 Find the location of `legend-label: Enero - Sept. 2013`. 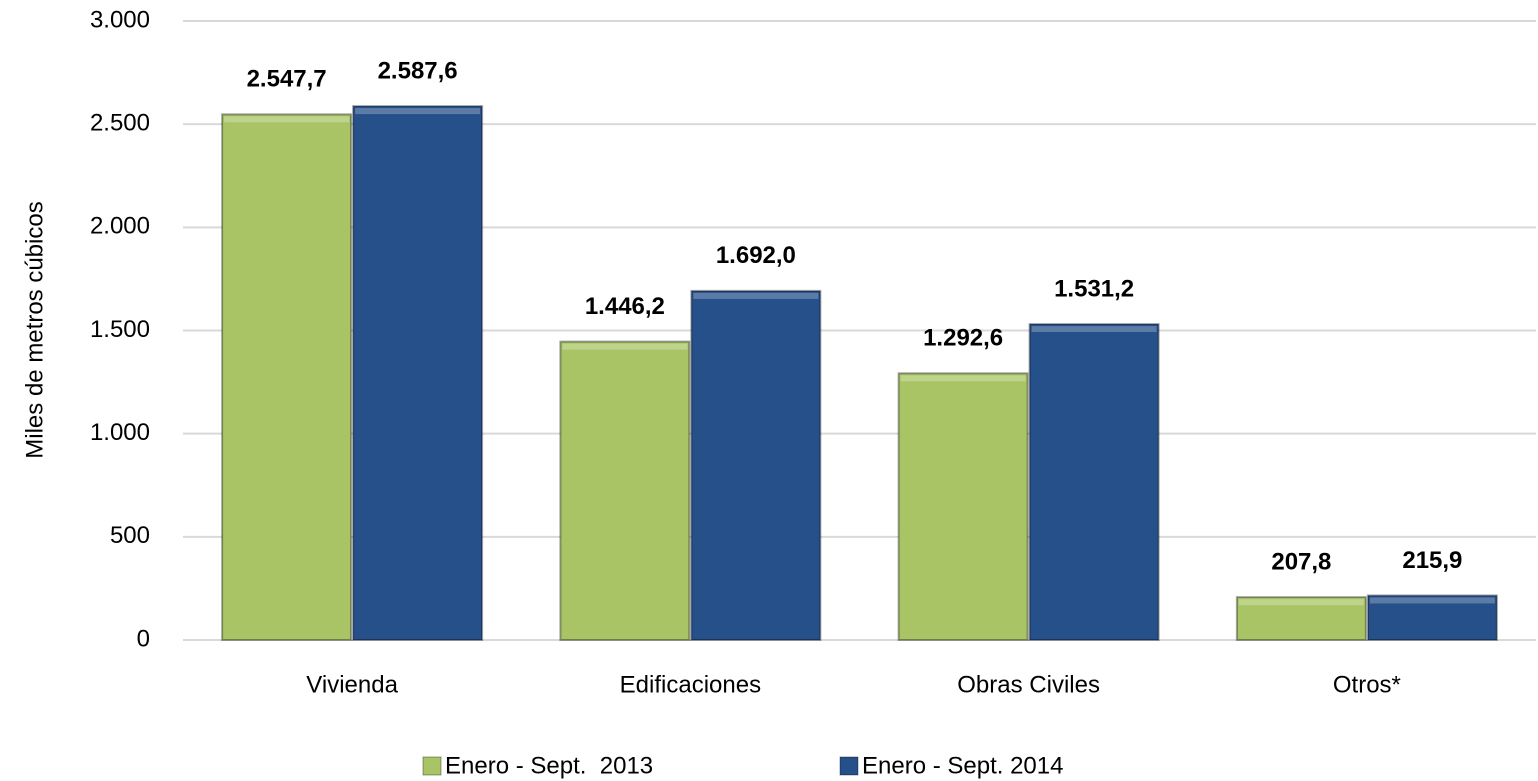

legend-label: Enero - Sept. 2013 is located at coordinates (549, 765).